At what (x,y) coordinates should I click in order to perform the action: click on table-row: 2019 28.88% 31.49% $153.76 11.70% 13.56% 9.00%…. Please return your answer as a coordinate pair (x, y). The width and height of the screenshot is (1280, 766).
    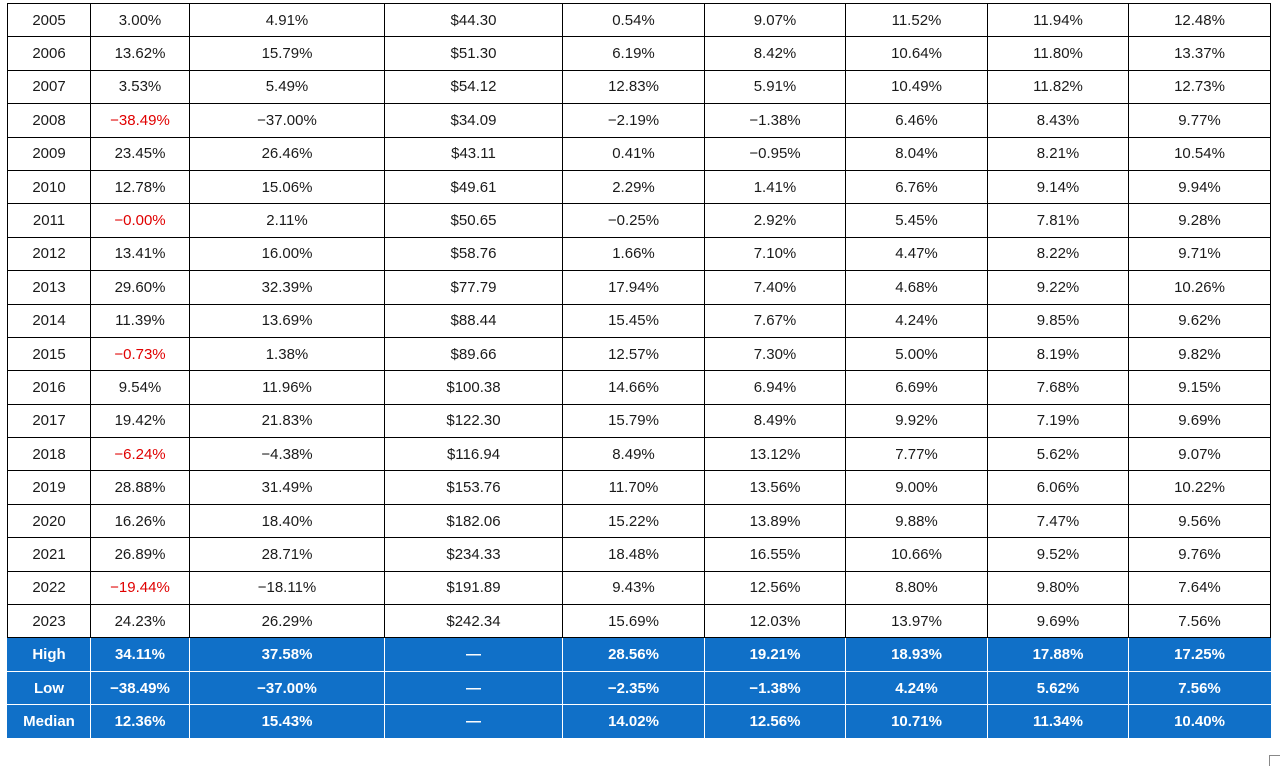
    Looking at the image, I should click on (639, 487).